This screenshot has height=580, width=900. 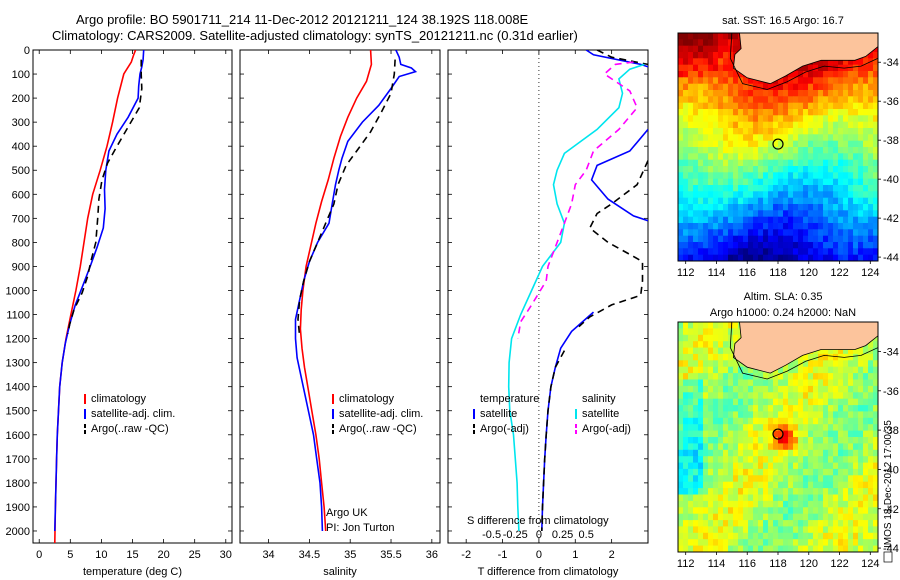 What do you see at coordinates (778, 434) in the screenshot?
I see `argo-location-marker` at bounding box center [778, 434].